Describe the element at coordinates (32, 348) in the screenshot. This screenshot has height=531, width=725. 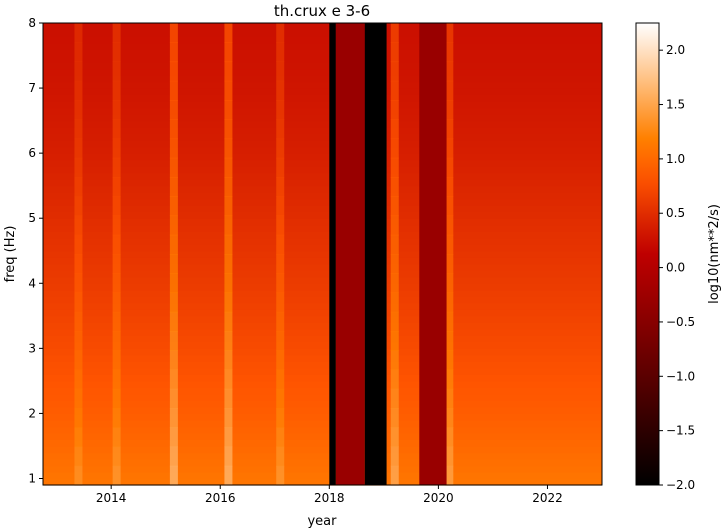
I see `y-tick-label: 3` at that location.